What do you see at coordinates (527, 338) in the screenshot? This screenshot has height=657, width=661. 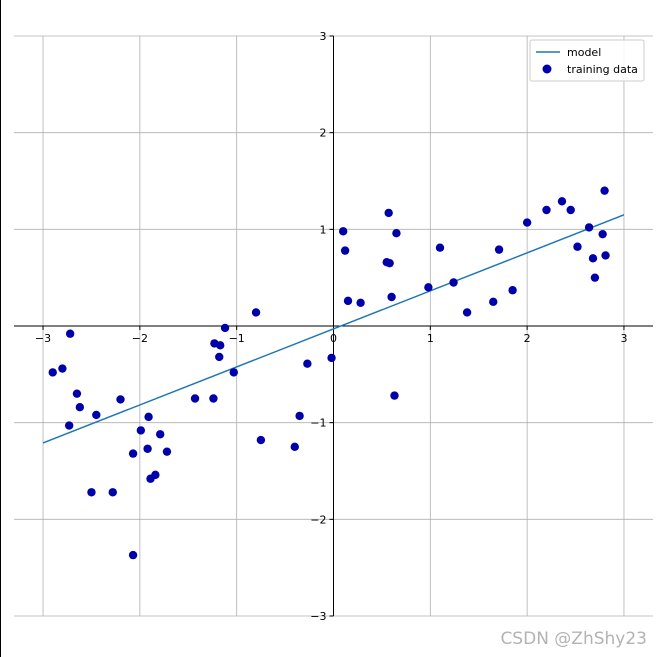 I see `x-tick-label-5: 2` at bounding box center [527, 338].